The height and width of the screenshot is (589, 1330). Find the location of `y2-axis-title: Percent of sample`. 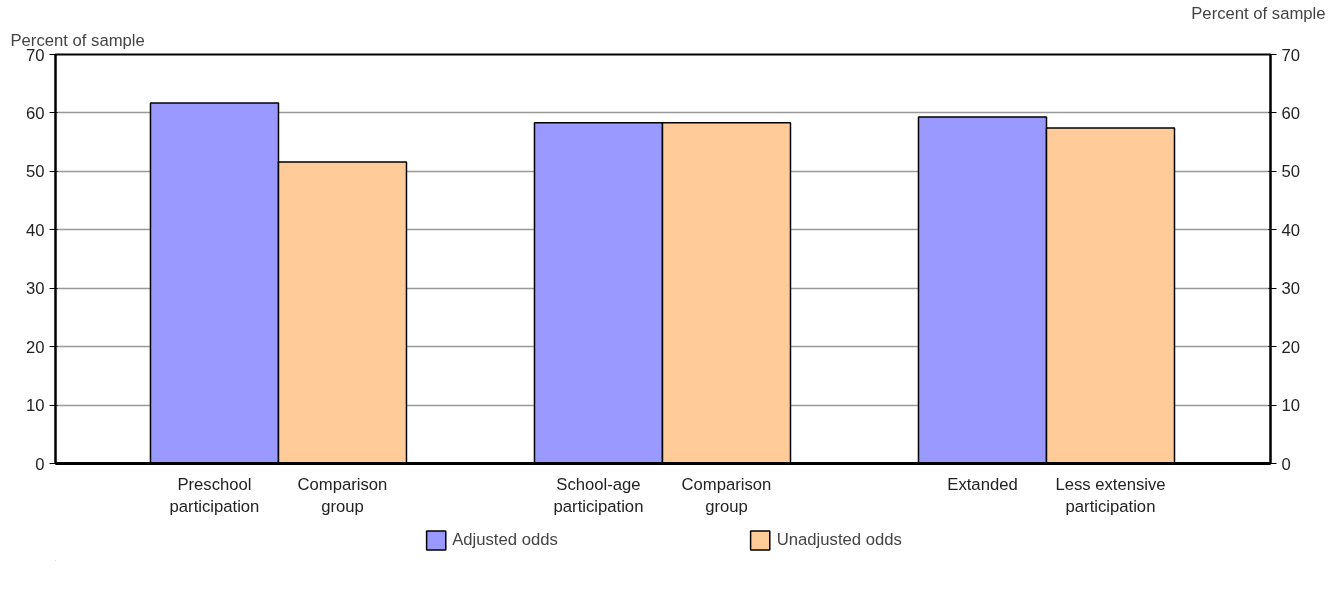

y2-axis-title: Percent of sample is located at coordinates (1258, 13).